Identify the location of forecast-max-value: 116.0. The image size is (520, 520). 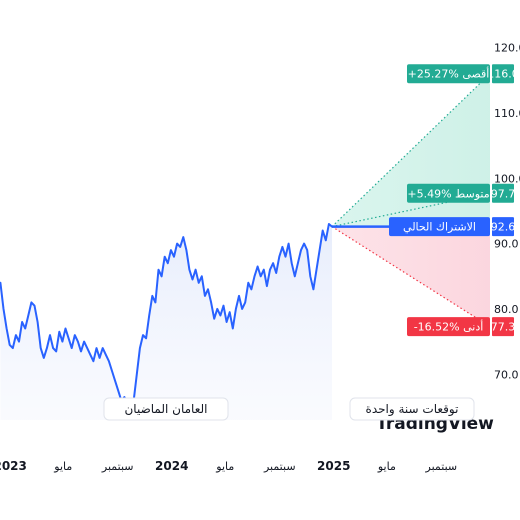
(503, 74).